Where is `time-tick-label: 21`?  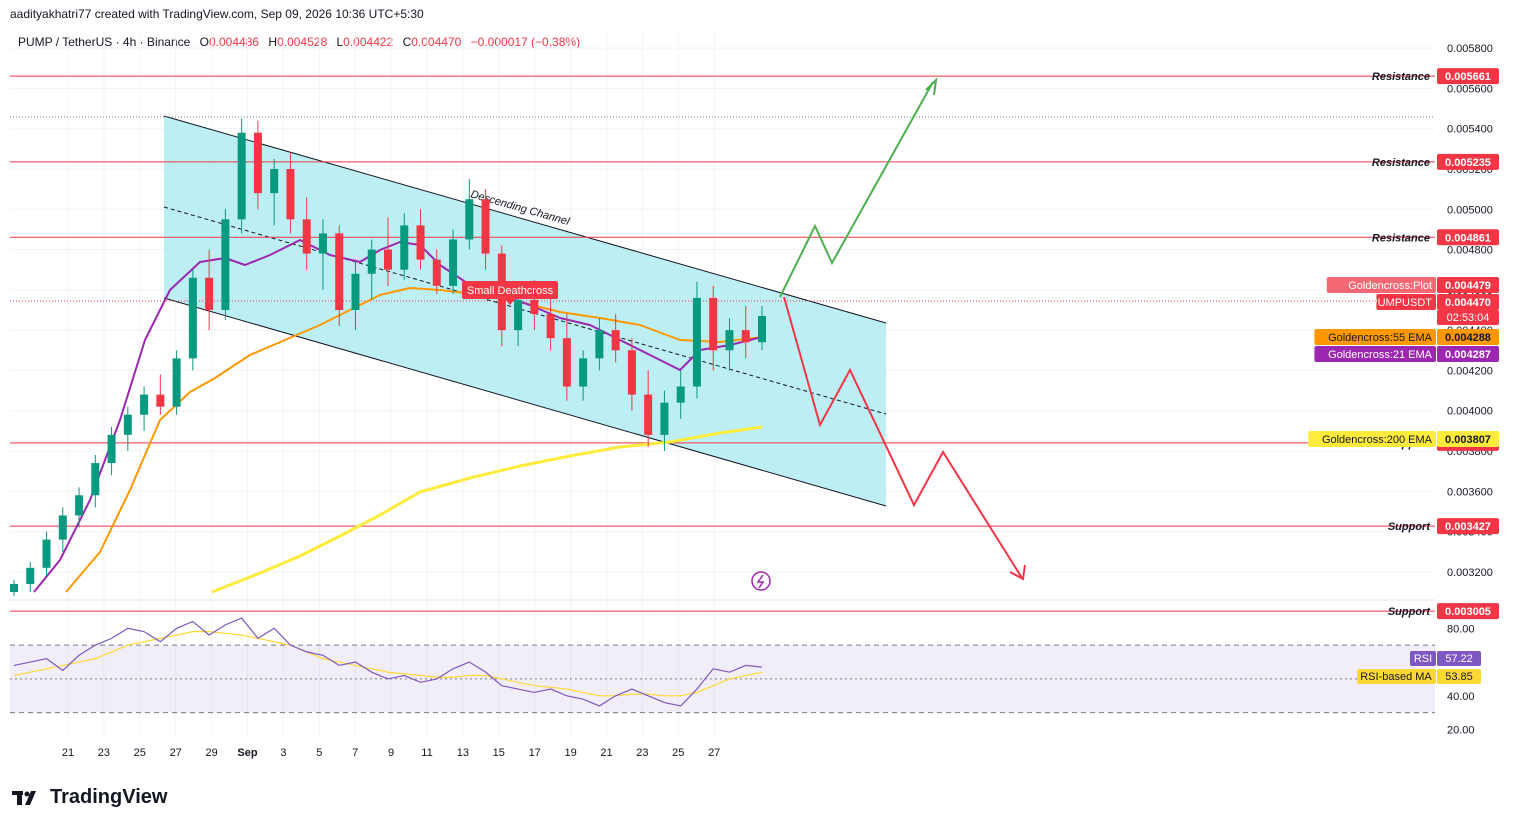
time-tick-label: 21 is located at coordinates (68, 753).